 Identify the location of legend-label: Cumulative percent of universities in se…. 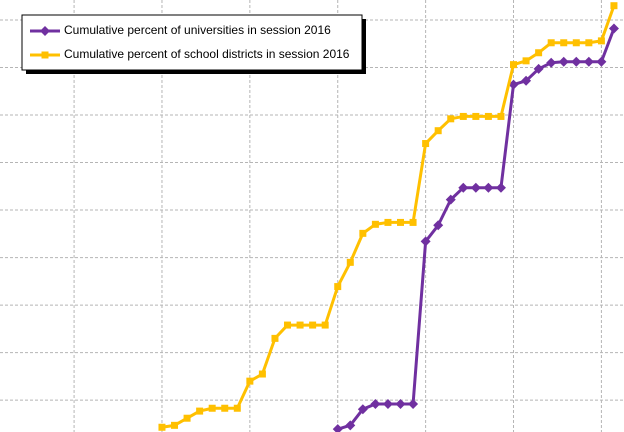
(197, 30).